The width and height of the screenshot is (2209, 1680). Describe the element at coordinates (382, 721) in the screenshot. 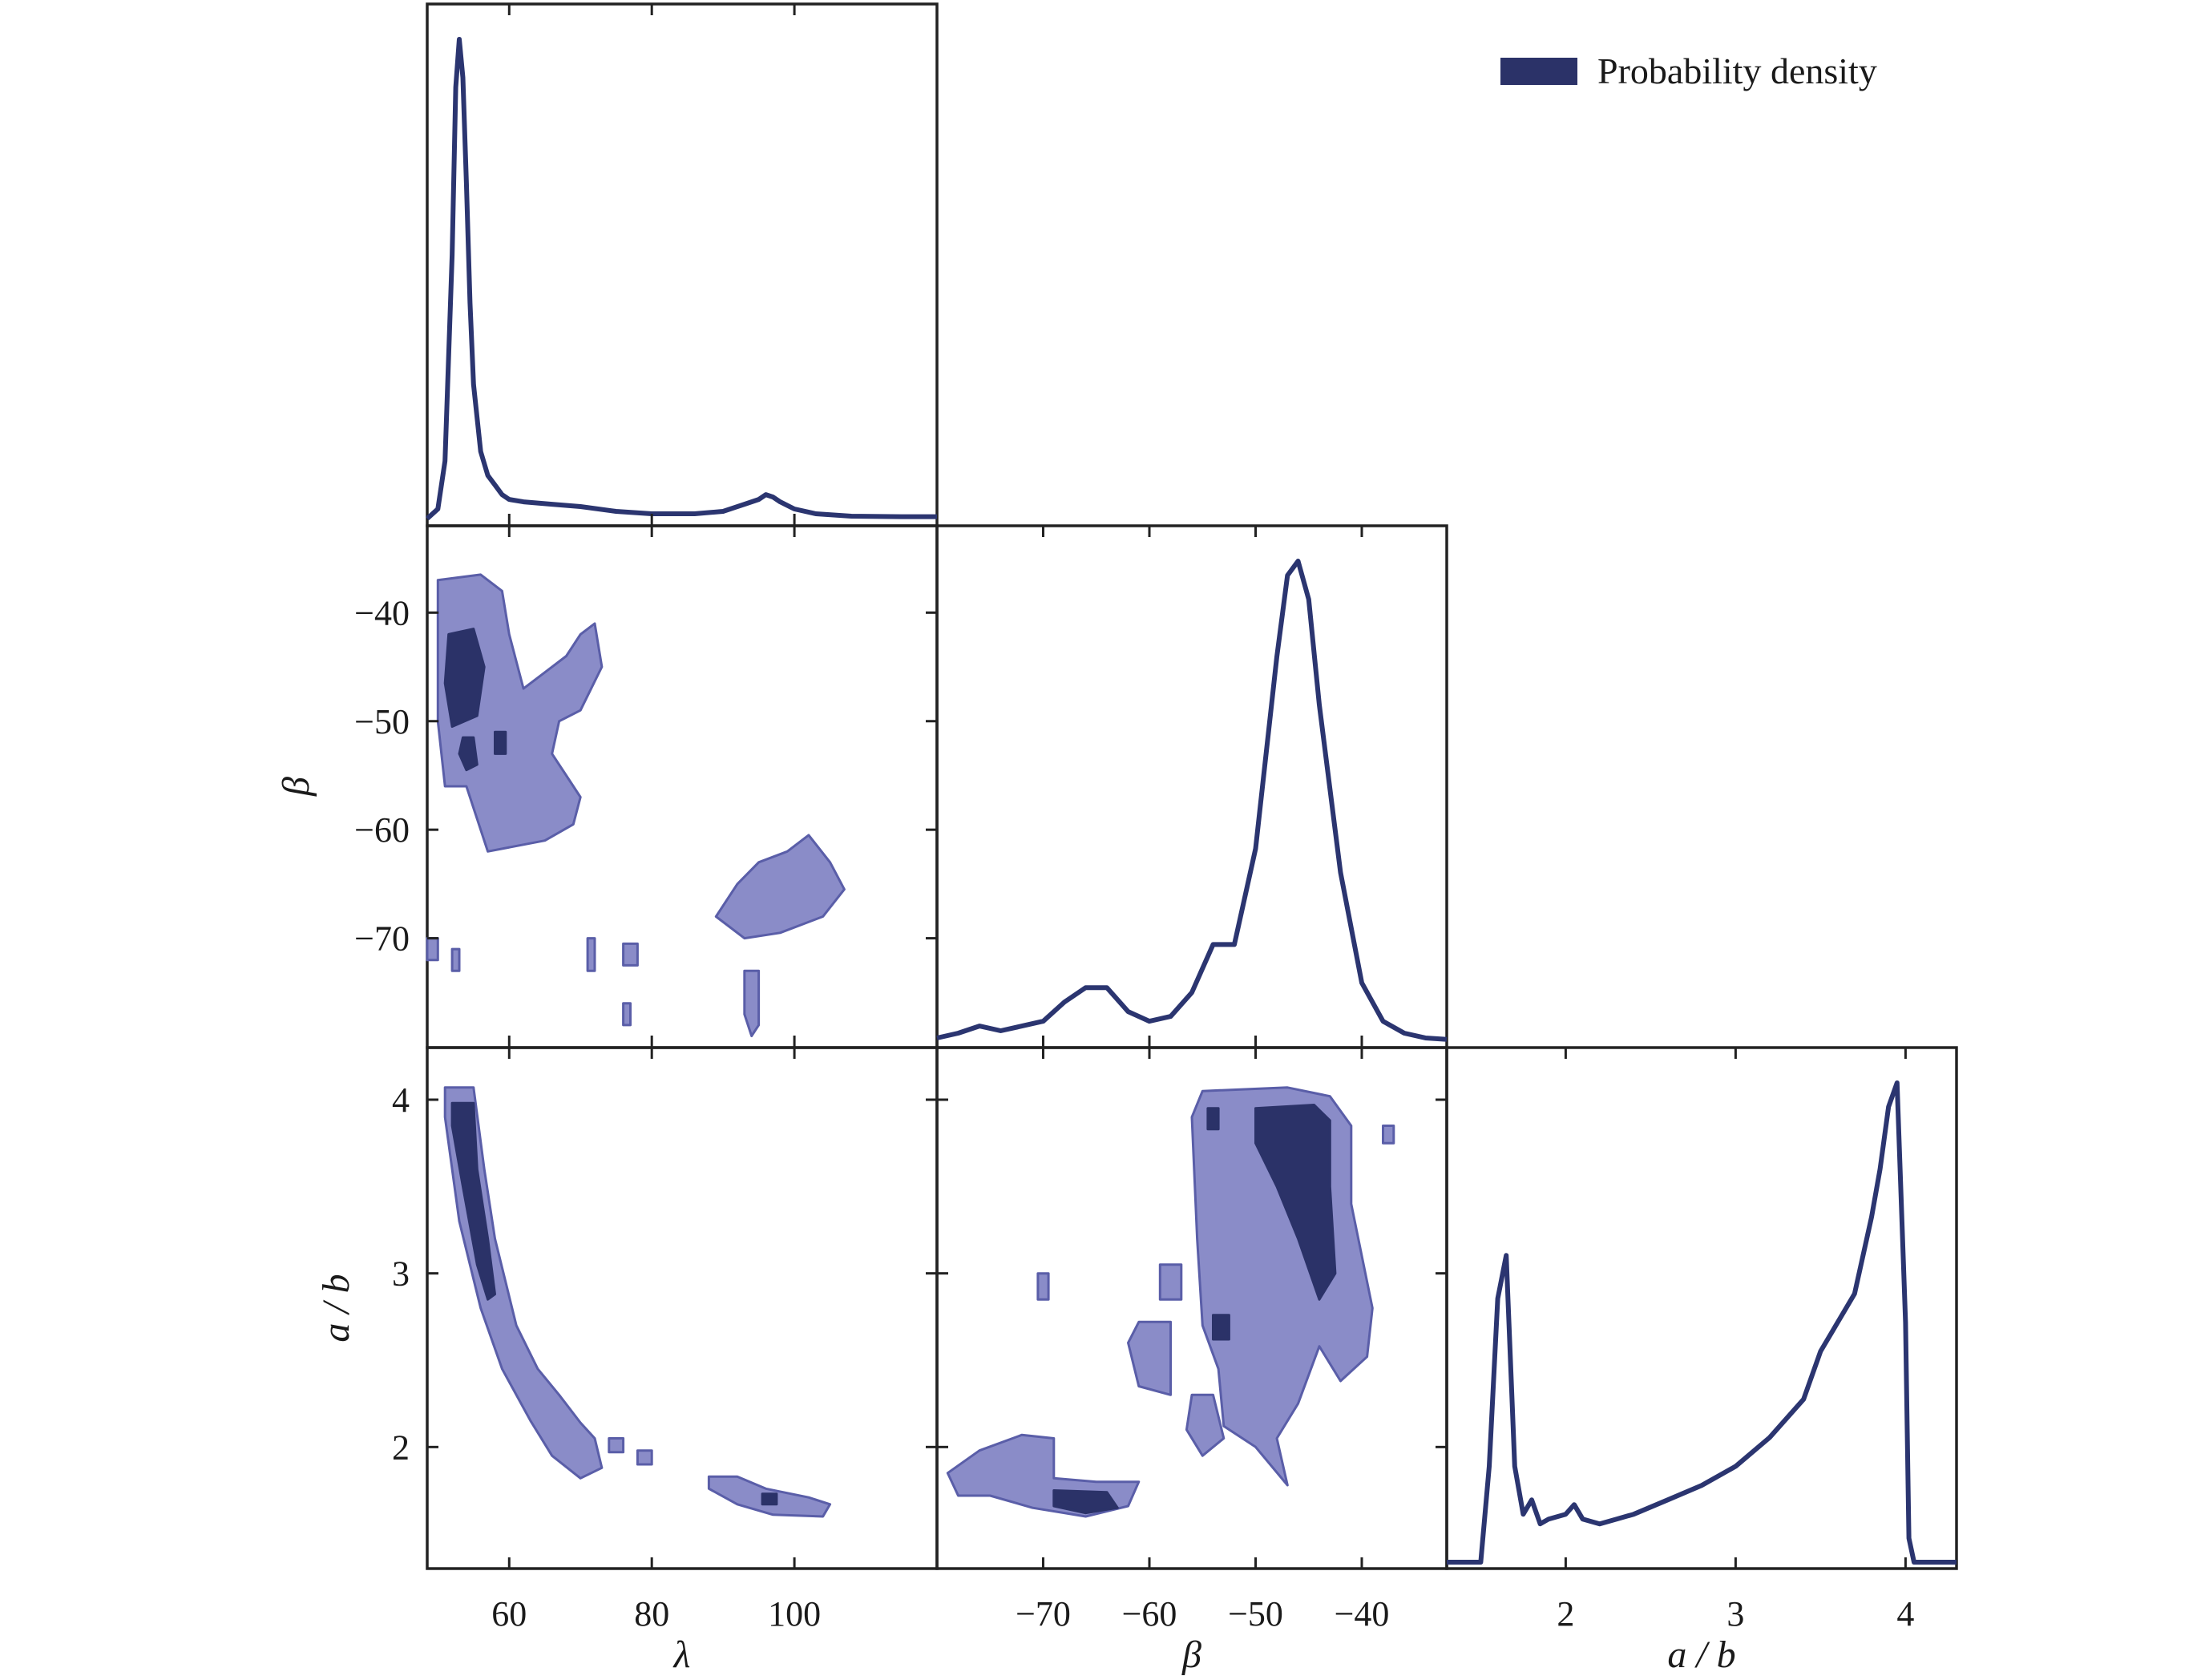

I see `y-tick-label-beta: −50` at that location.